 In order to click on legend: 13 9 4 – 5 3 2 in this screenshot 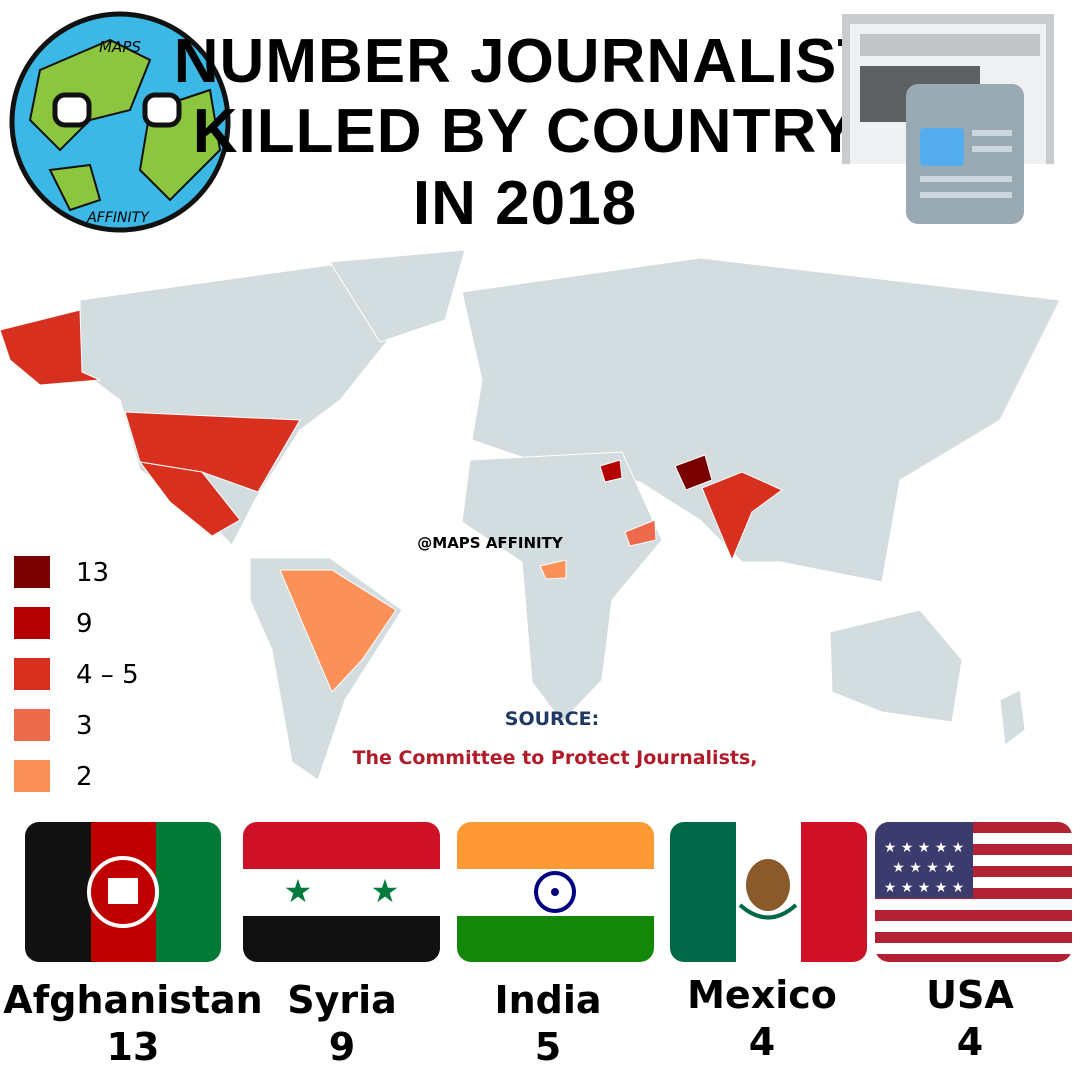, I will do `click(76, 674)`.